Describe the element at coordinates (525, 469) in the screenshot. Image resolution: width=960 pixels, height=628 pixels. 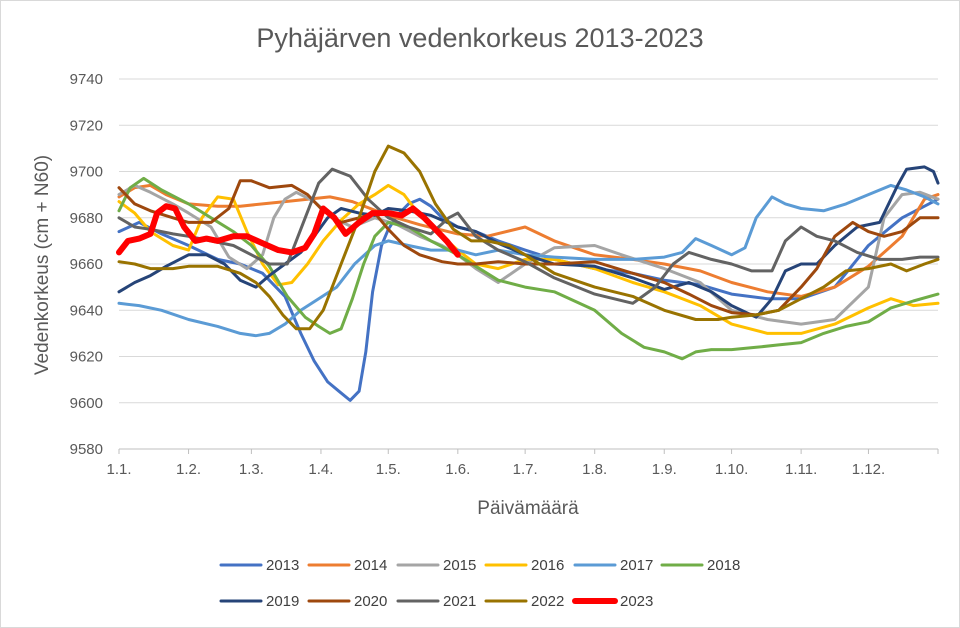
I see `x-tick-label: 1.7.` at that location.